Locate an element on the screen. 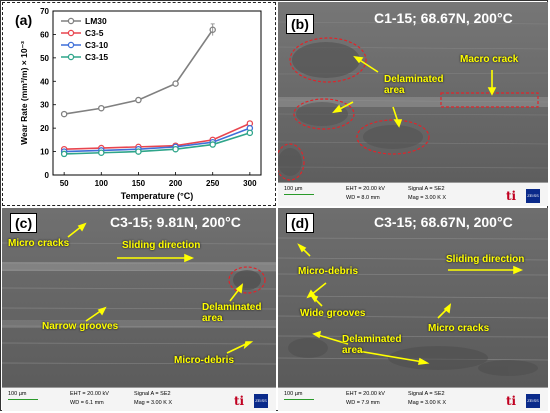 This screenshot has width=550, height=413. legend-label: C3-5 is located at coordinates (94, 33).